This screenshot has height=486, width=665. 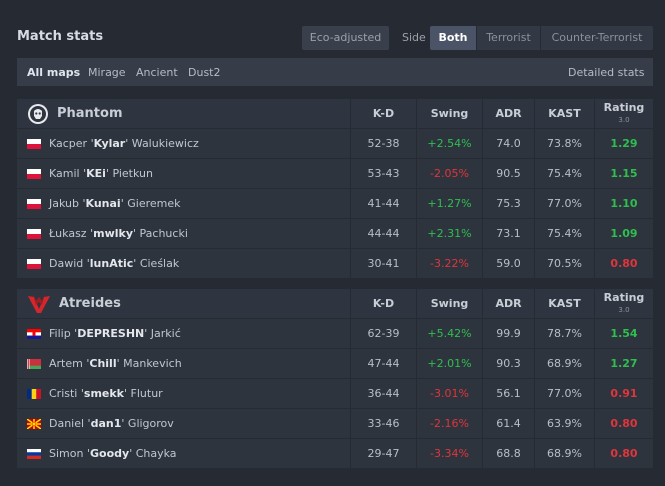 I want to click on team-header-row: Phantom K-D Swing ADR KAST Rating 3.0, so click(x=335, y=114).